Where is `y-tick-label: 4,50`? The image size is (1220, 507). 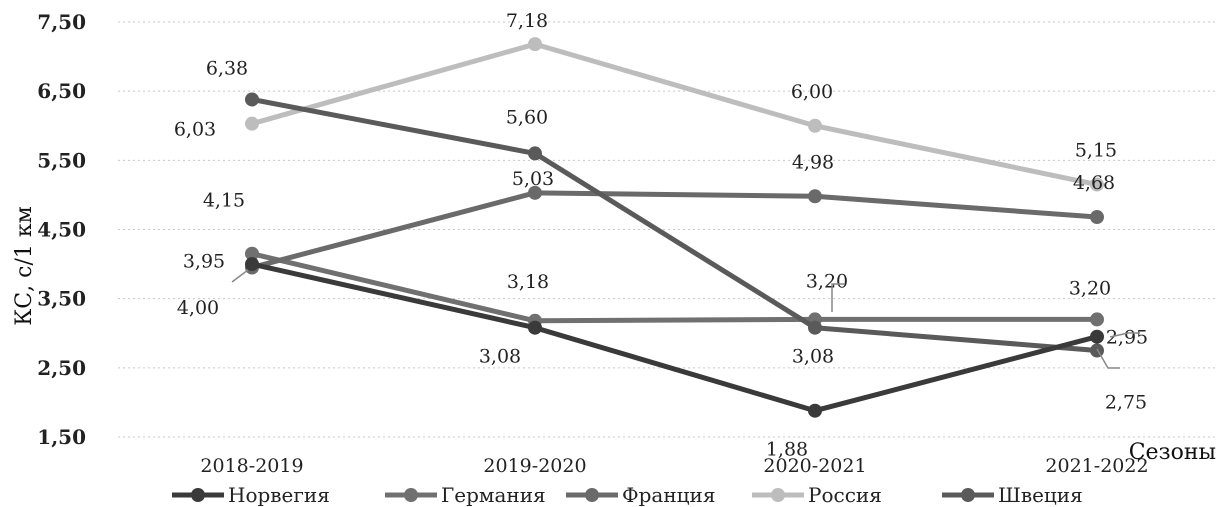
y-tick-label: 4,50 is located at coordinates (61, 230).